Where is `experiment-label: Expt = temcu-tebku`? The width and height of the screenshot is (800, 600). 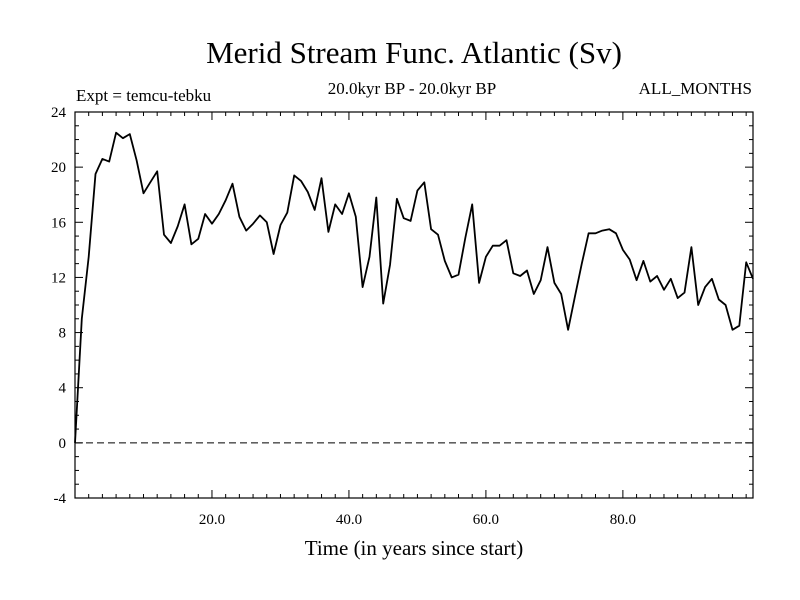 experiment-label: Expt = temcu-tebku is located at coordinates (144, 95).